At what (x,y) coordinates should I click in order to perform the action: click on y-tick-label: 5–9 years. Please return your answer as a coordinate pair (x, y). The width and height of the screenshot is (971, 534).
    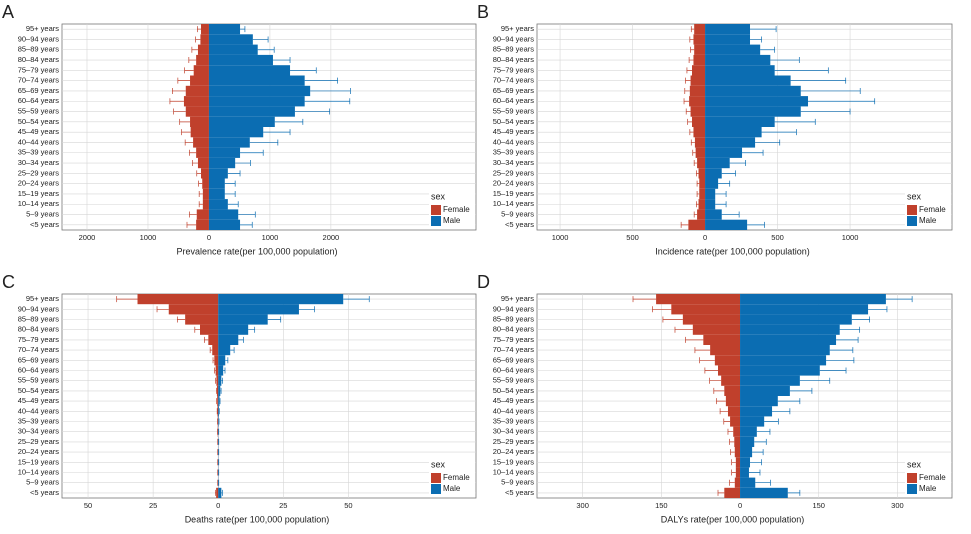
    Looking at the image, I should click on (42, 214).